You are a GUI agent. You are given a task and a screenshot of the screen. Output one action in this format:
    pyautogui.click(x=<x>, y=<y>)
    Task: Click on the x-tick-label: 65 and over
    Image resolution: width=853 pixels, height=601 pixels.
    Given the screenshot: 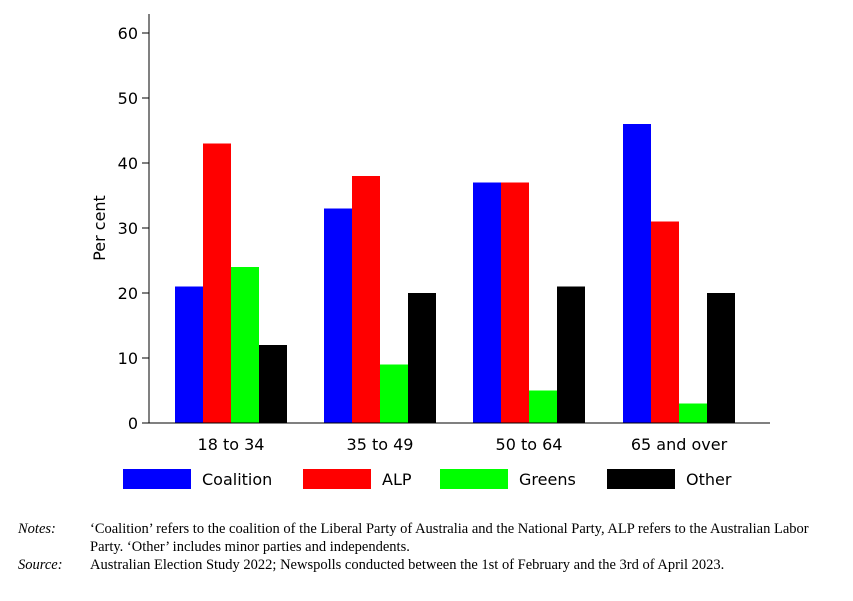 What is the action you would take?
    pyautogui.click(x=679, y=444)
    